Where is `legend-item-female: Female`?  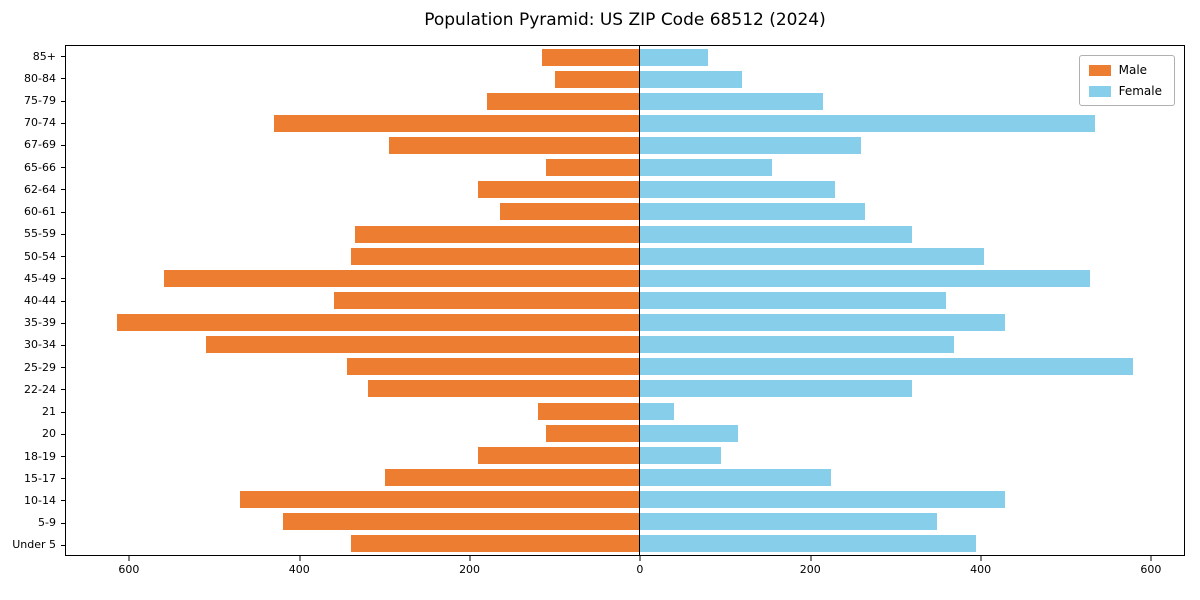 legend-item-female: Female is located at coordinates (1125, 91).